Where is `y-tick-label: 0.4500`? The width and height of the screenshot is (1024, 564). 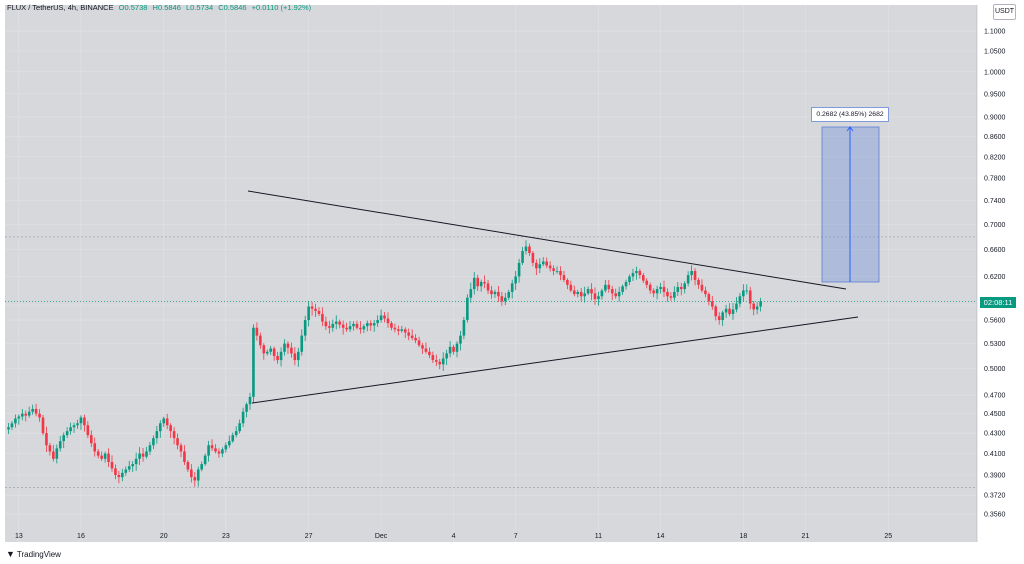 y-tick-label: 0.4500 is located at coordinates (995, 414).